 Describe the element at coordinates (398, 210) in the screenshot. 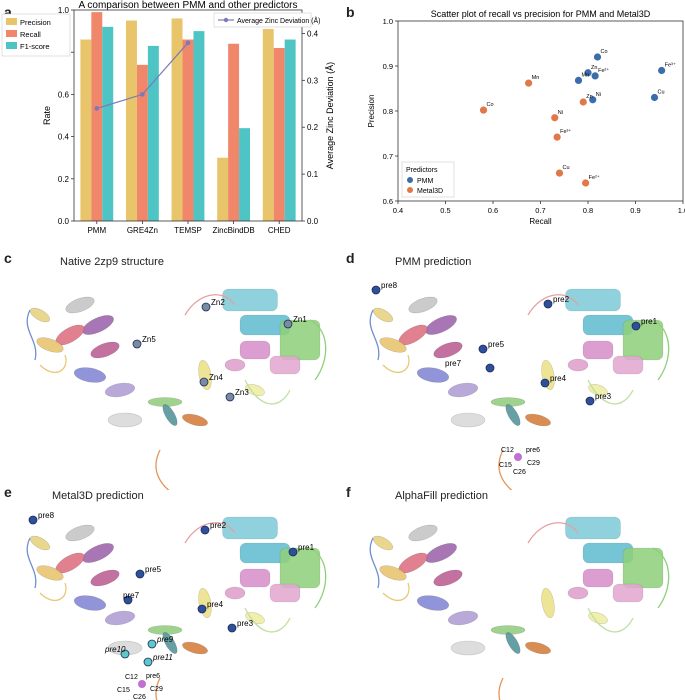

I see `x-tick-label: 0.4` at that location.